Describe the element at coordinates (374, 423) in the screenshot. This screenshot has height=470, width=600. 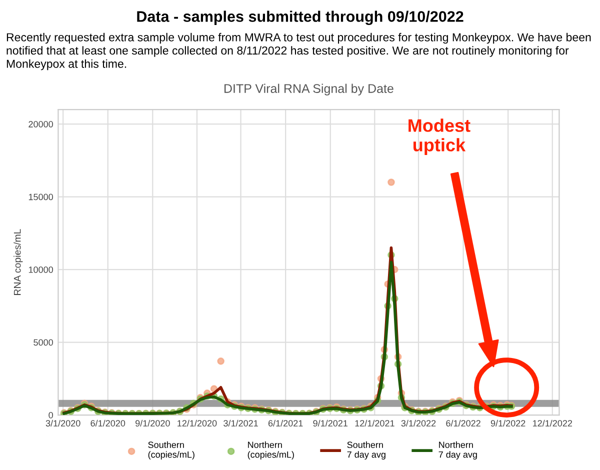
I see `x-tick-label: 12/1/2021` at that location.